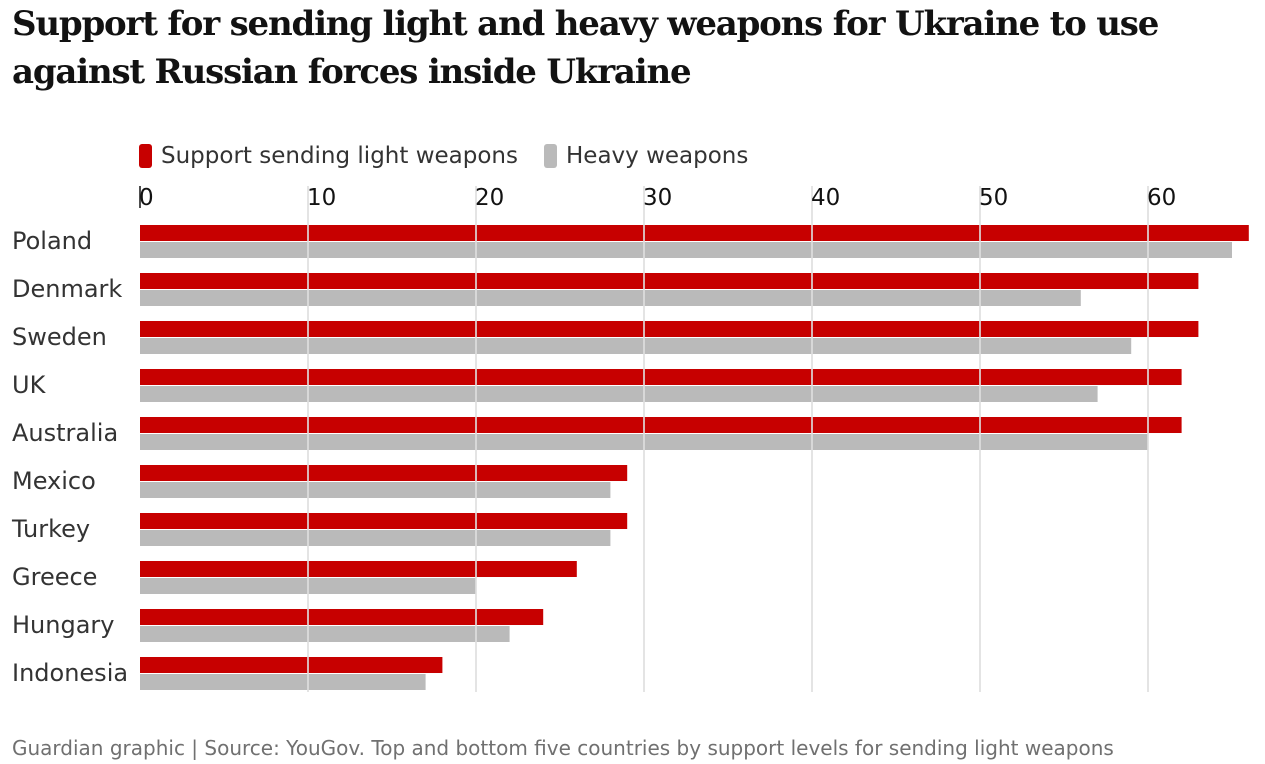  I want to click on category-label-indonesia: Indonesia, so click(70, 673).